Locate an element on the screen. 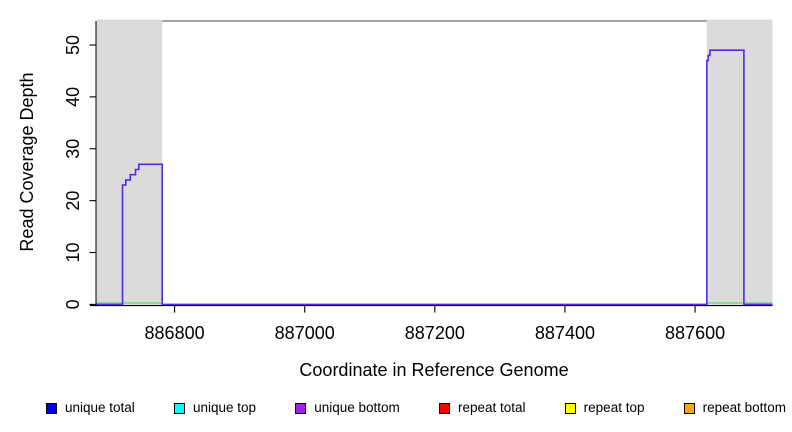 The height and width of the screenshot is (432, 792). y-tick-label: 40 is located at coordinates (73, 97).